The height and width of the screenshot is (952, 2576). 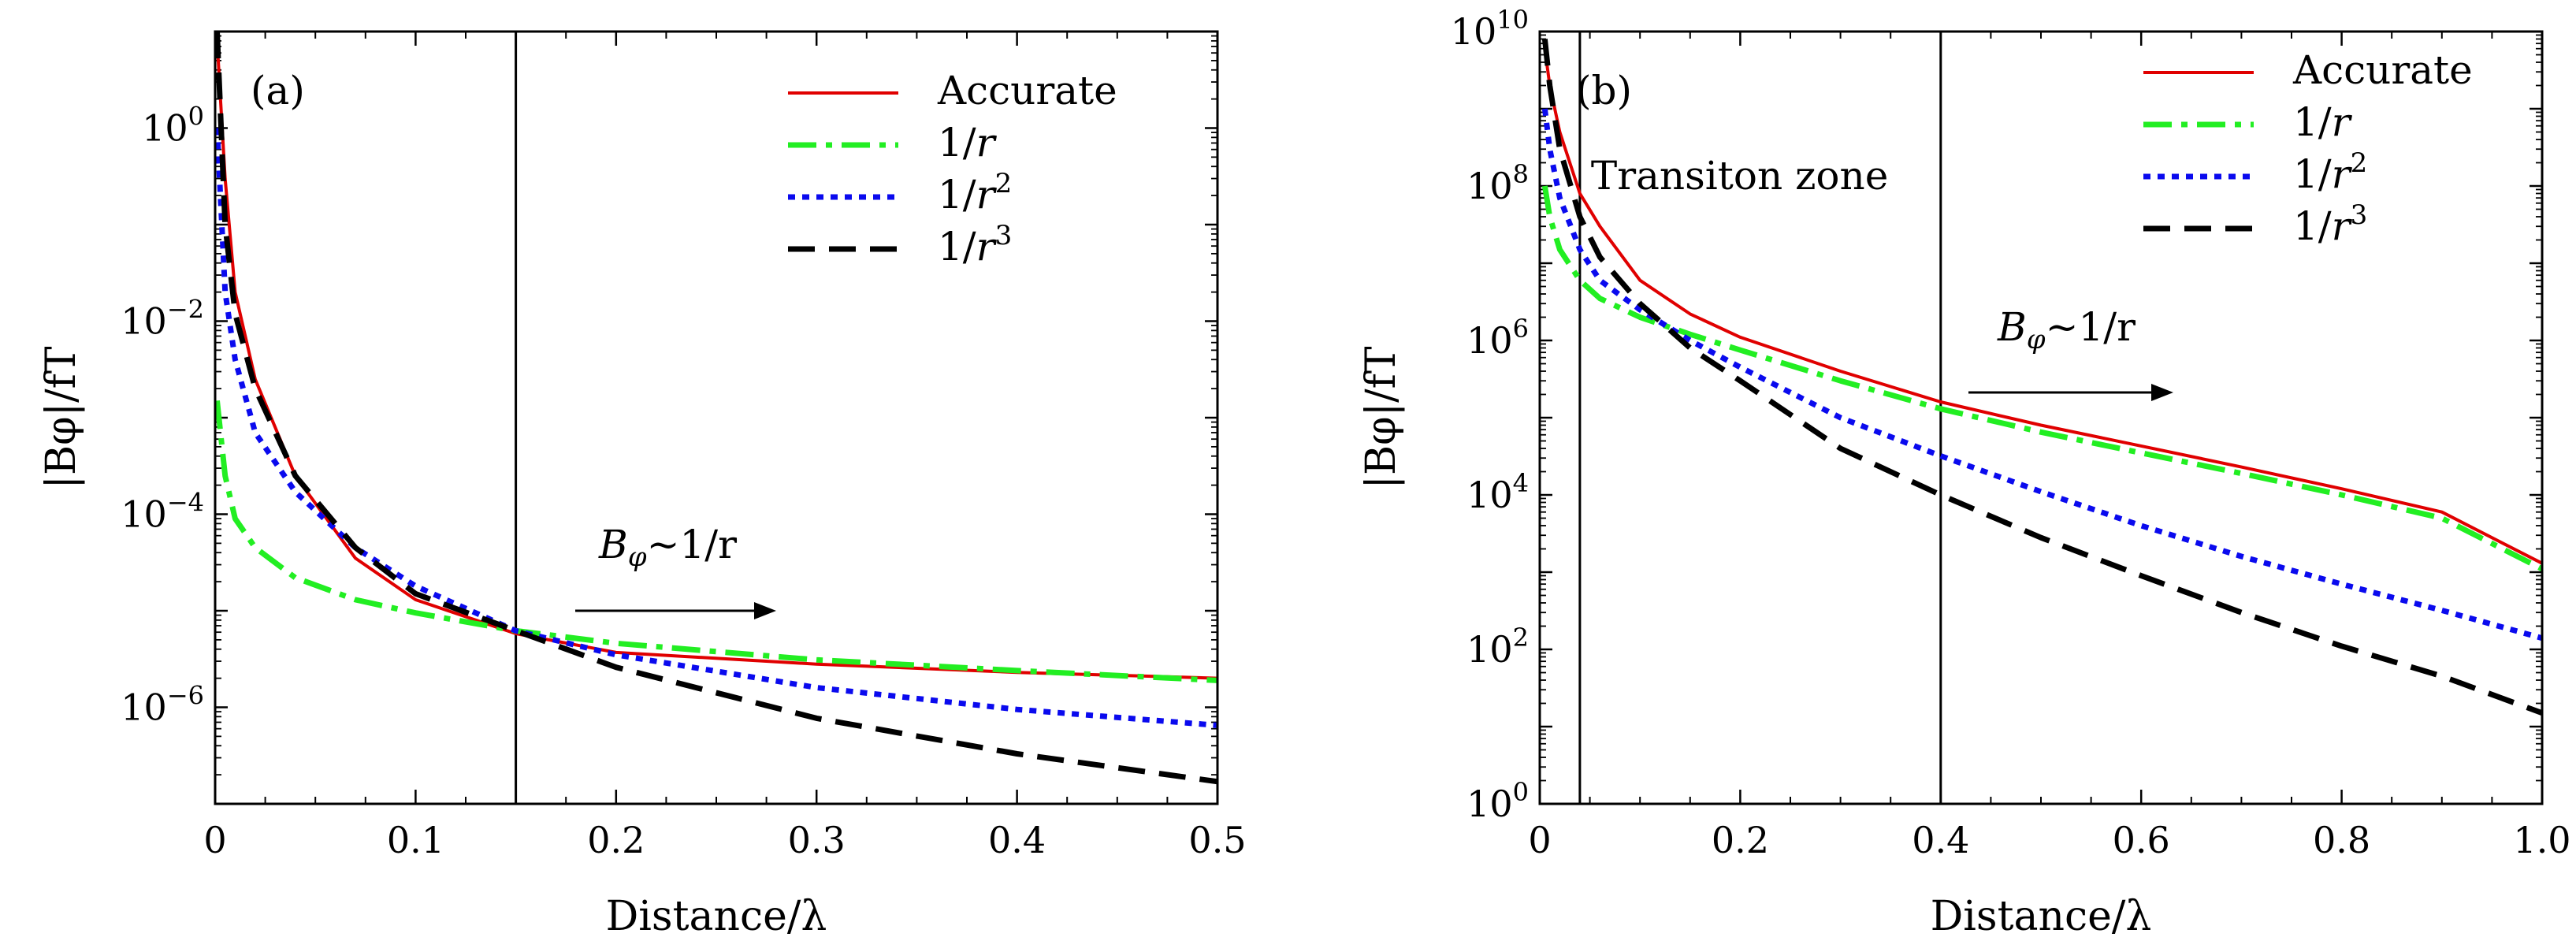 What do you see at coordinates (415, 840) in the screenshot?
I see `x-tick-label: 0.1` at bounding box center [415, 840].